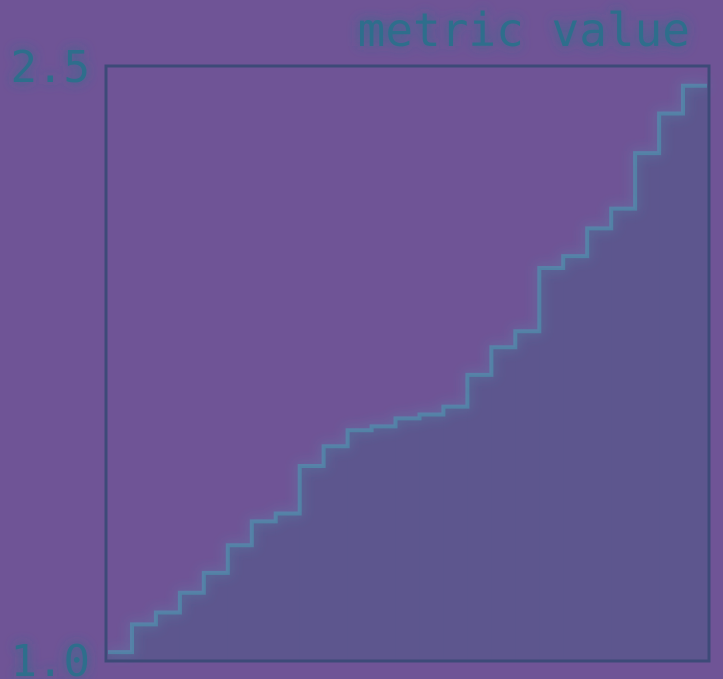 This screenshot has height=679, width=723. I want to click on y-tick-label-min: 1.0, so click(50, 657).